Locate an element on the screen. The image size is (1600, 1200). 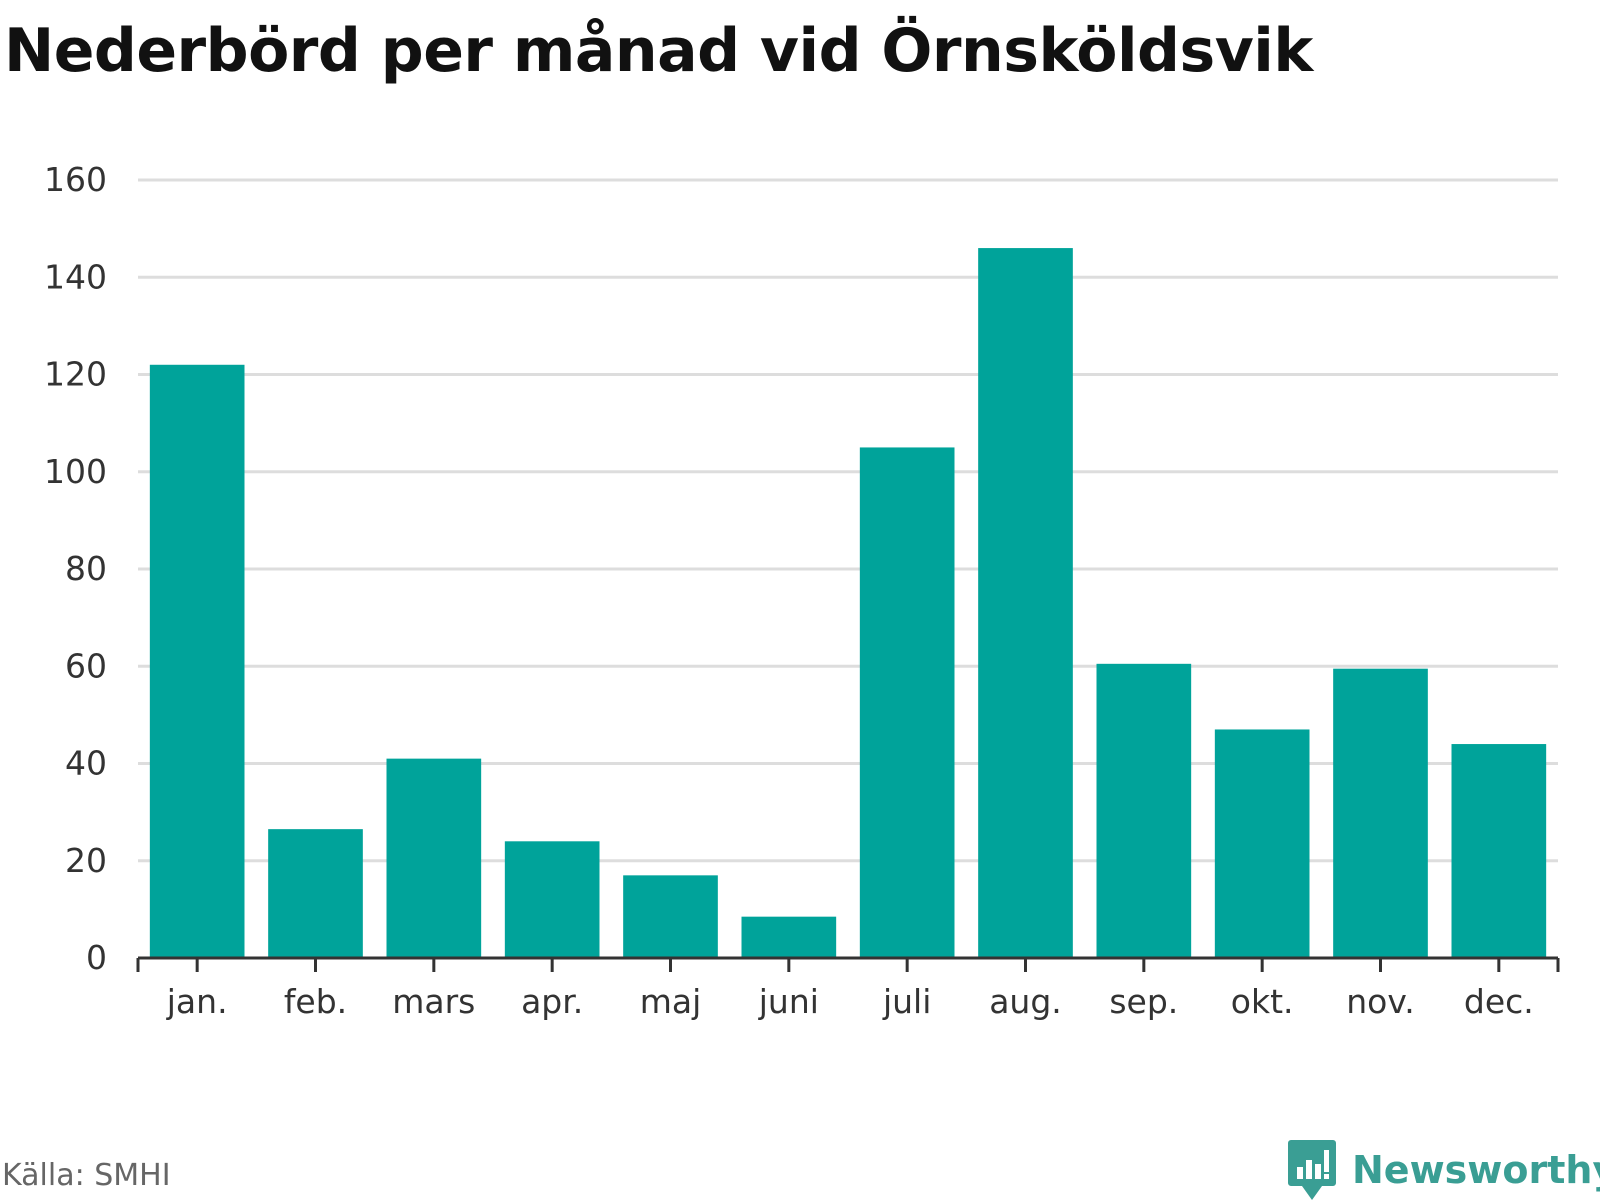
y-tick-label: 0 is located at coordinates (96, 957).